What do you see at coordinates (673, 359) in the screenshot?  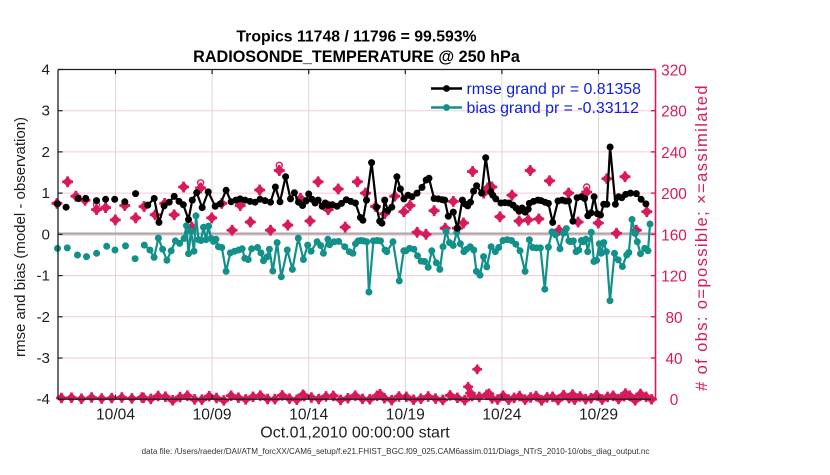 I see `svg-text: 40` at bounding box center [673, 359].